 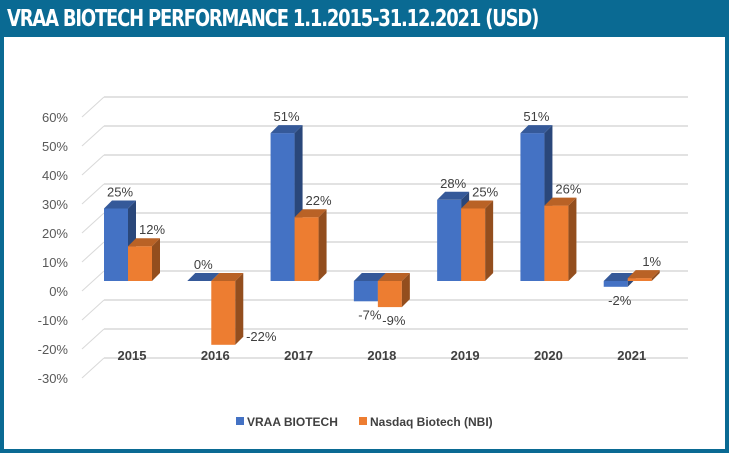 I want to click on data-label: 22%, so click(x=319, y=200).